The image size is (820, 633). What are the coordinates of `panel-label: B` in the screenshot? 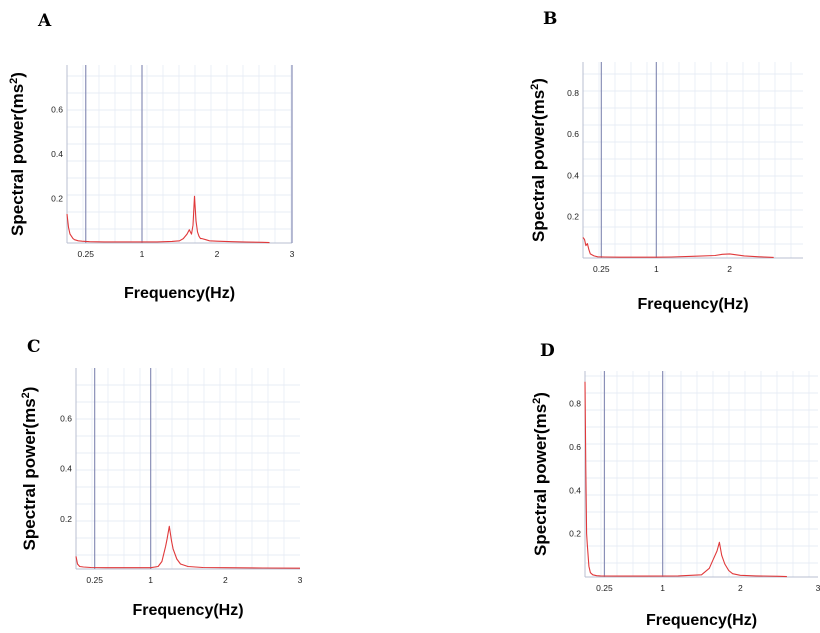 It's located at (550, 19).